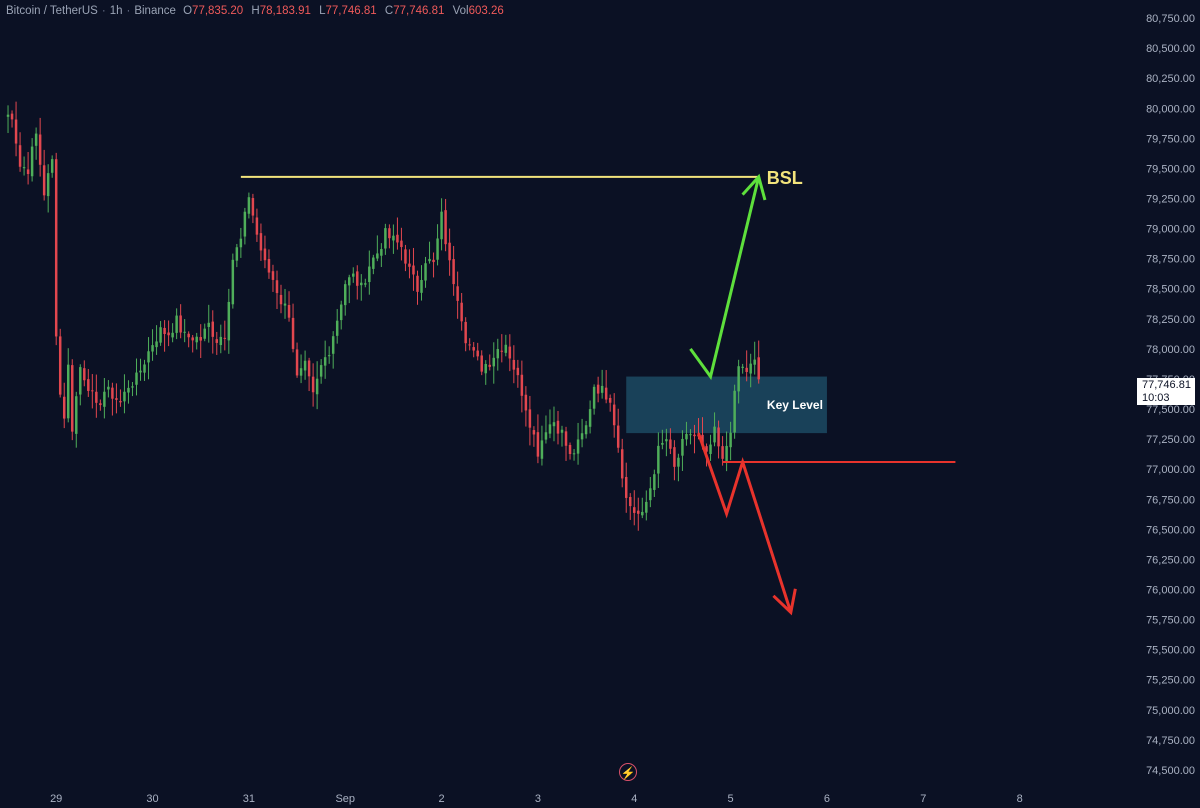  What do you see at coordinates (1170, 200) in the screenshot?
I see `y-tick-label: 79,250.00` at bounding box center [1170, 200].